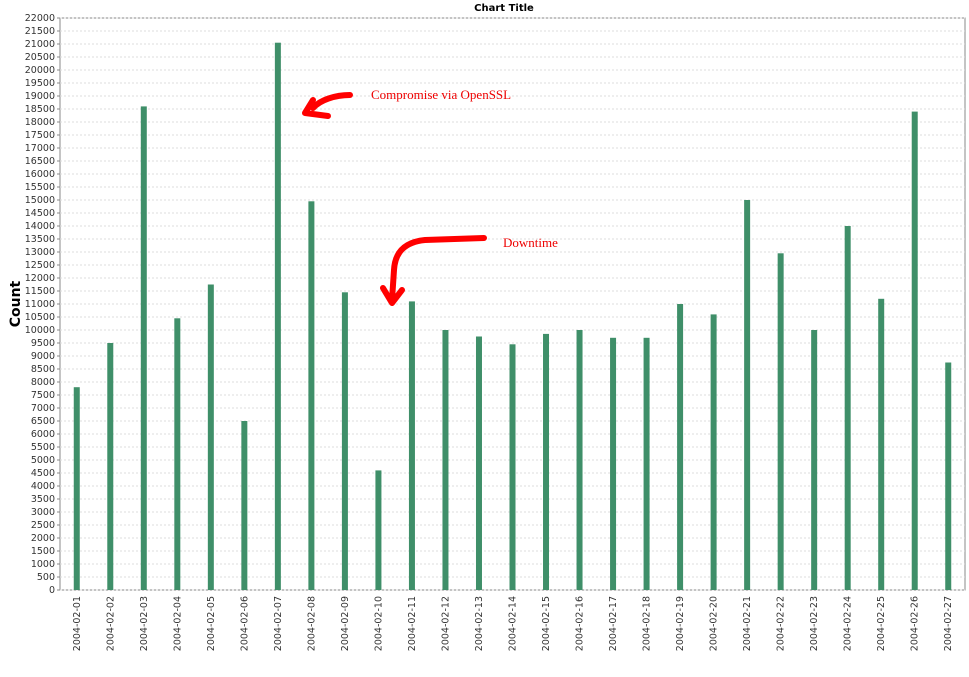 The width and height of the screenshot is (969, 677). Describe the element at coordinates (40, 213) in the screenshot. I see `y-tick-label: 14500` at that location.